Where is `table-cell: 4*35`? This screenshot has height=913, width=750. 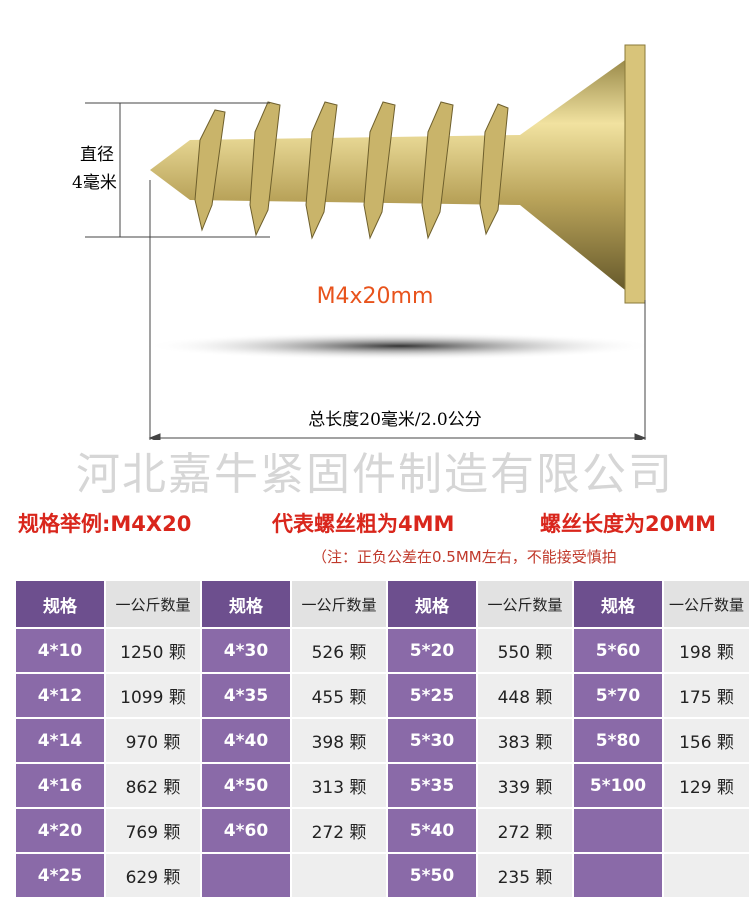
table-cell: 4*35 is located at coordinates (246, 695).